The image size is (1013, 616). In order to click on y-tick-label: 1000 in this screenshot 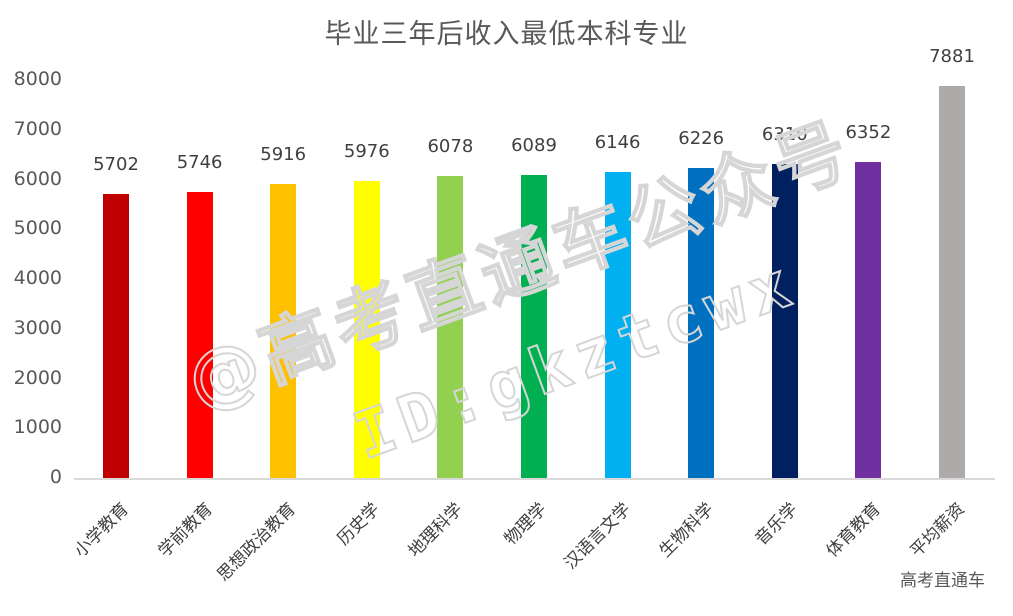, I will do `click(37, 427)`.